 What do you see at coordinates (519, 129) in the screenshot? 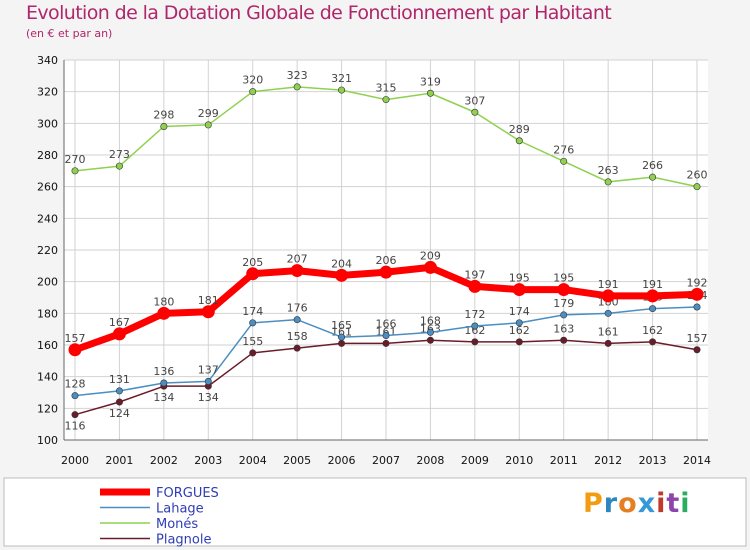
I see `data-label: 289` at bounding box center [519, 129].